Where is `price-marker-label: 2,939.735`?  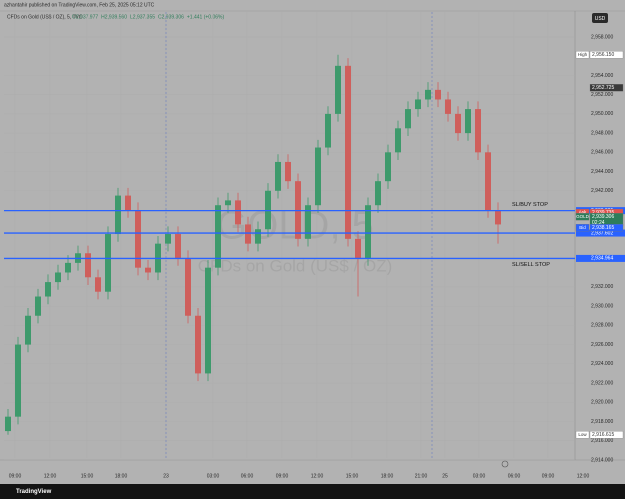
price-marker-label: 2,939.735 is located at coordinates (603, 213).